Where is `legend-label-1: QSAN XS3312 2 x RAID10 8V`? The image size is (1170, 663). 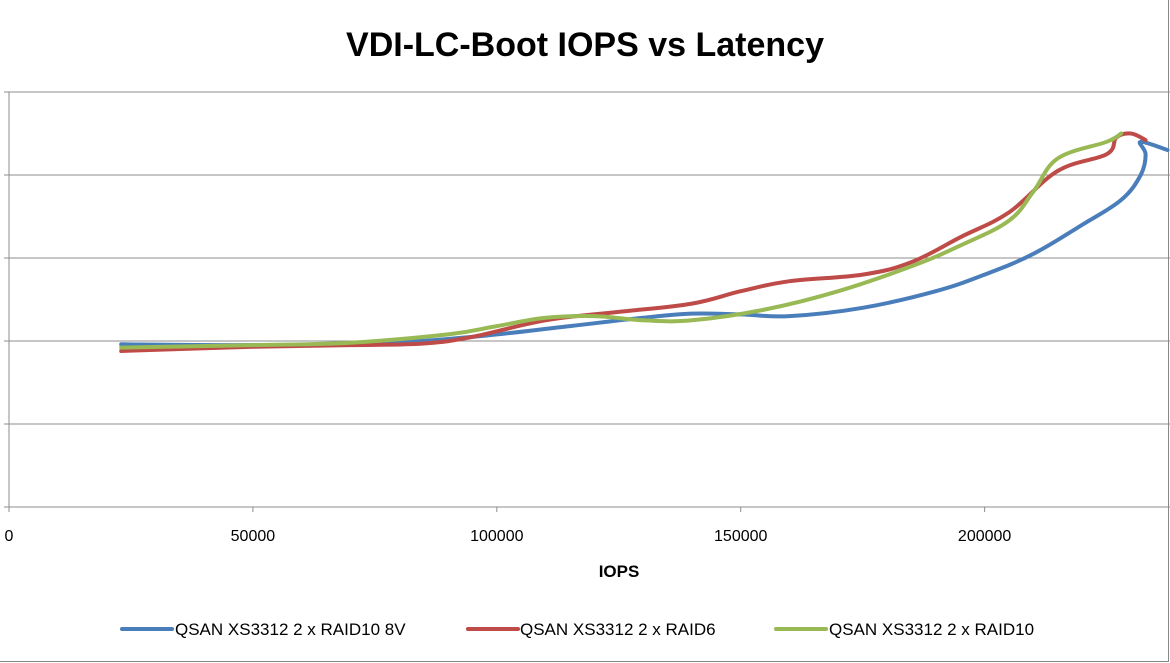
legend-label-1: QSAN XS3312 2 x RAID10 8V is located at coordinates (290, 629).